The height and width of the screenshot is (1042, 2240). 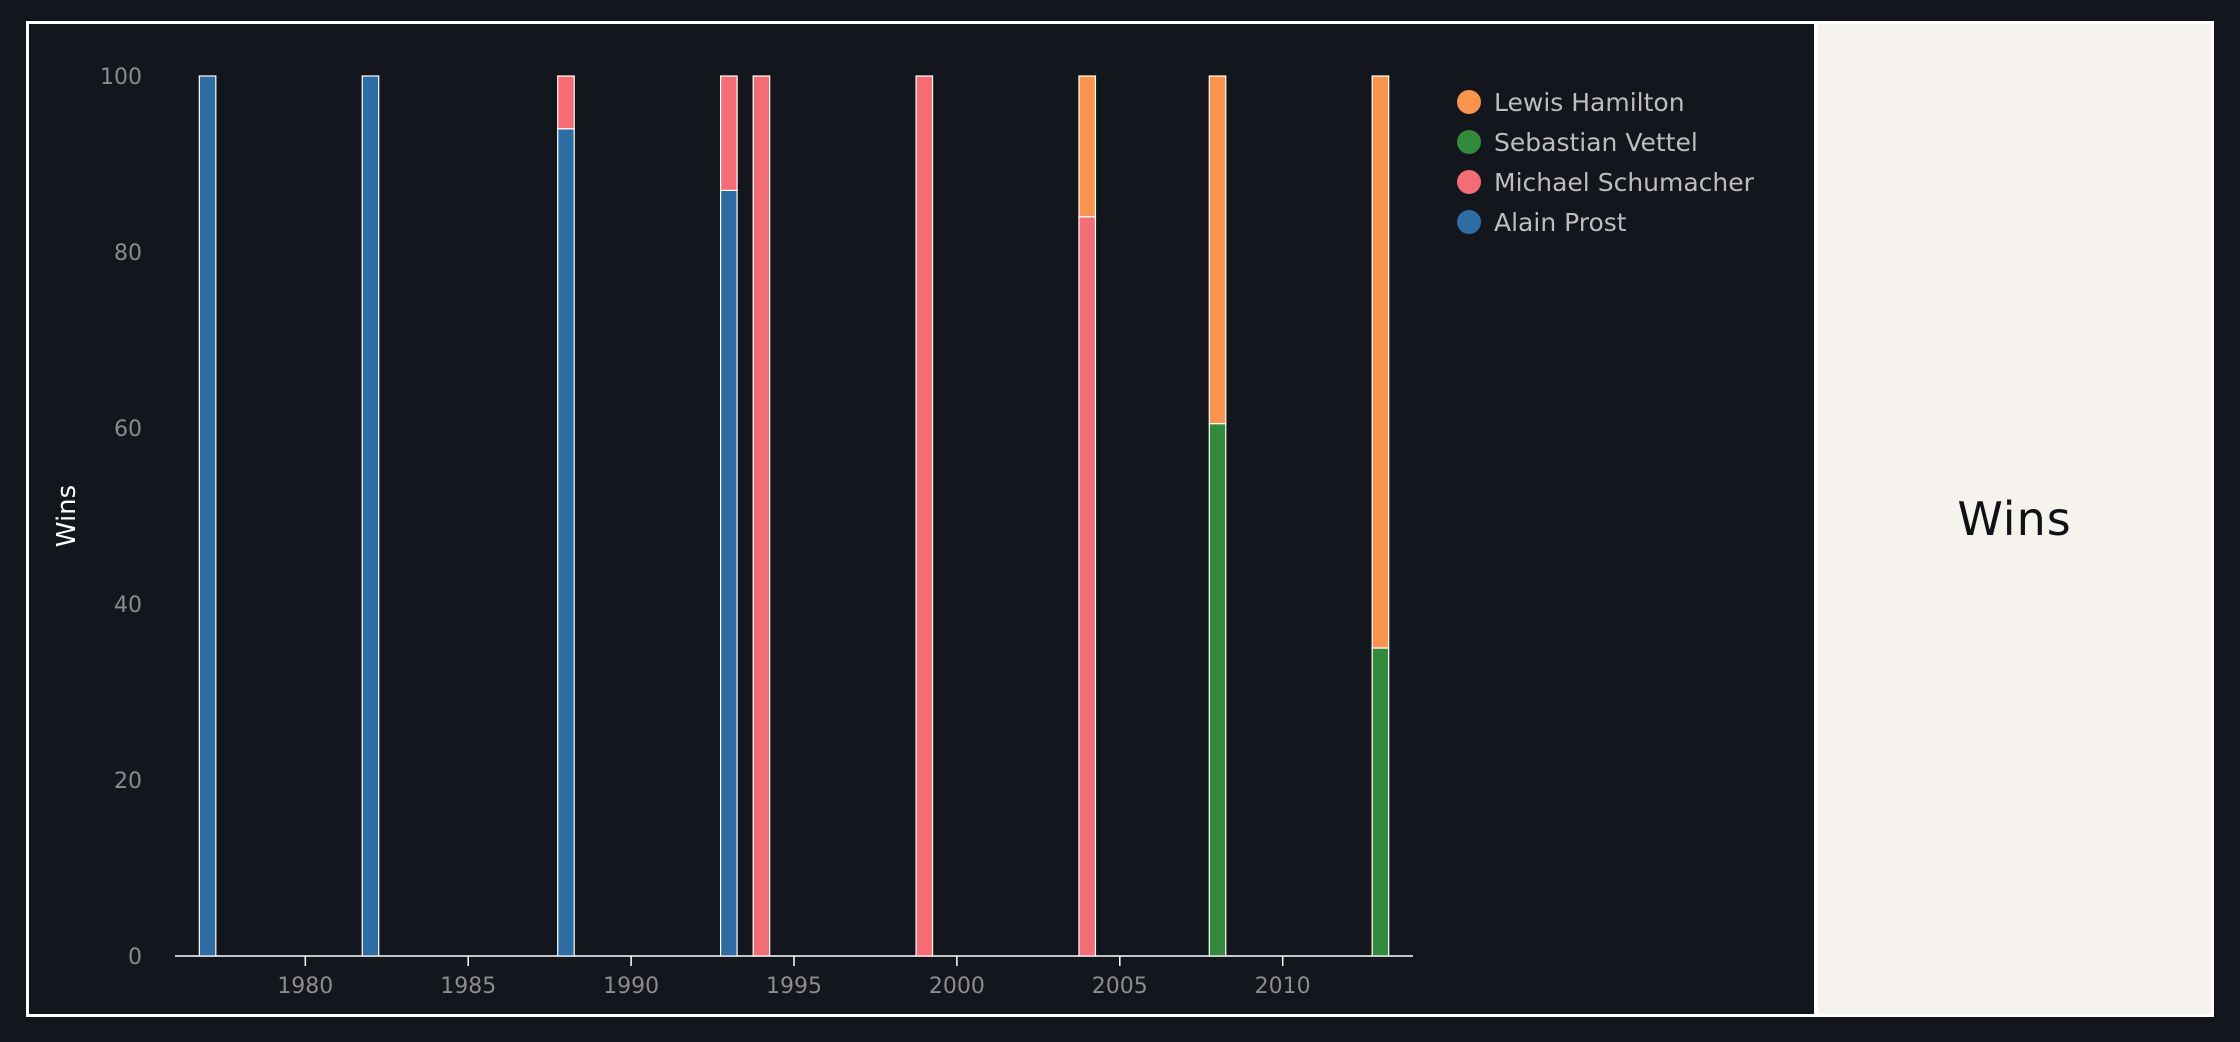 What do you see at coordinates (468, 986) in the screenshot?
I see `x-tick-label: 1985` at bounding box center [468, 986].